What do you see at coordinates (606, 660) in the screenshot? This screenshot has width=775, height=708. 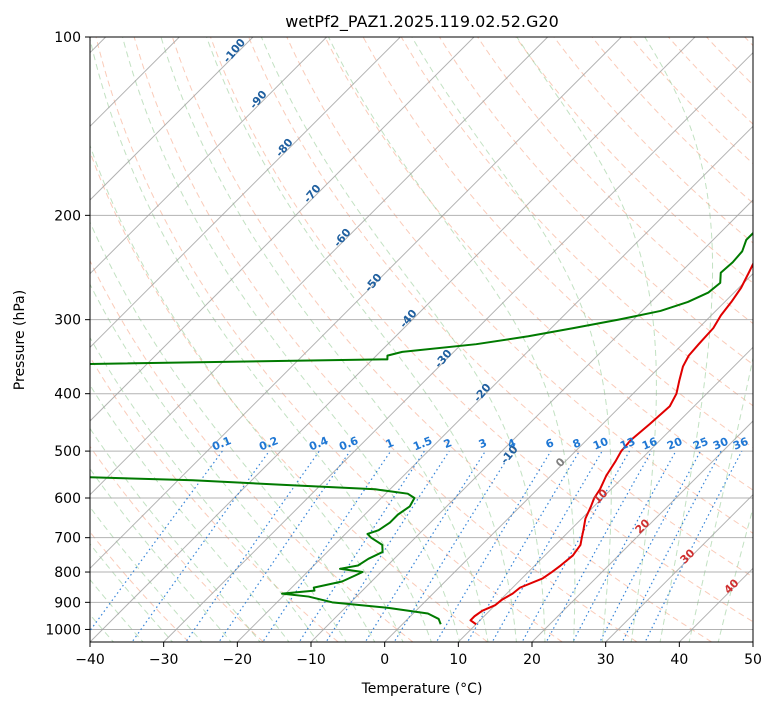 I see `x-tick-label: 30` at bounding box center [606, 660].